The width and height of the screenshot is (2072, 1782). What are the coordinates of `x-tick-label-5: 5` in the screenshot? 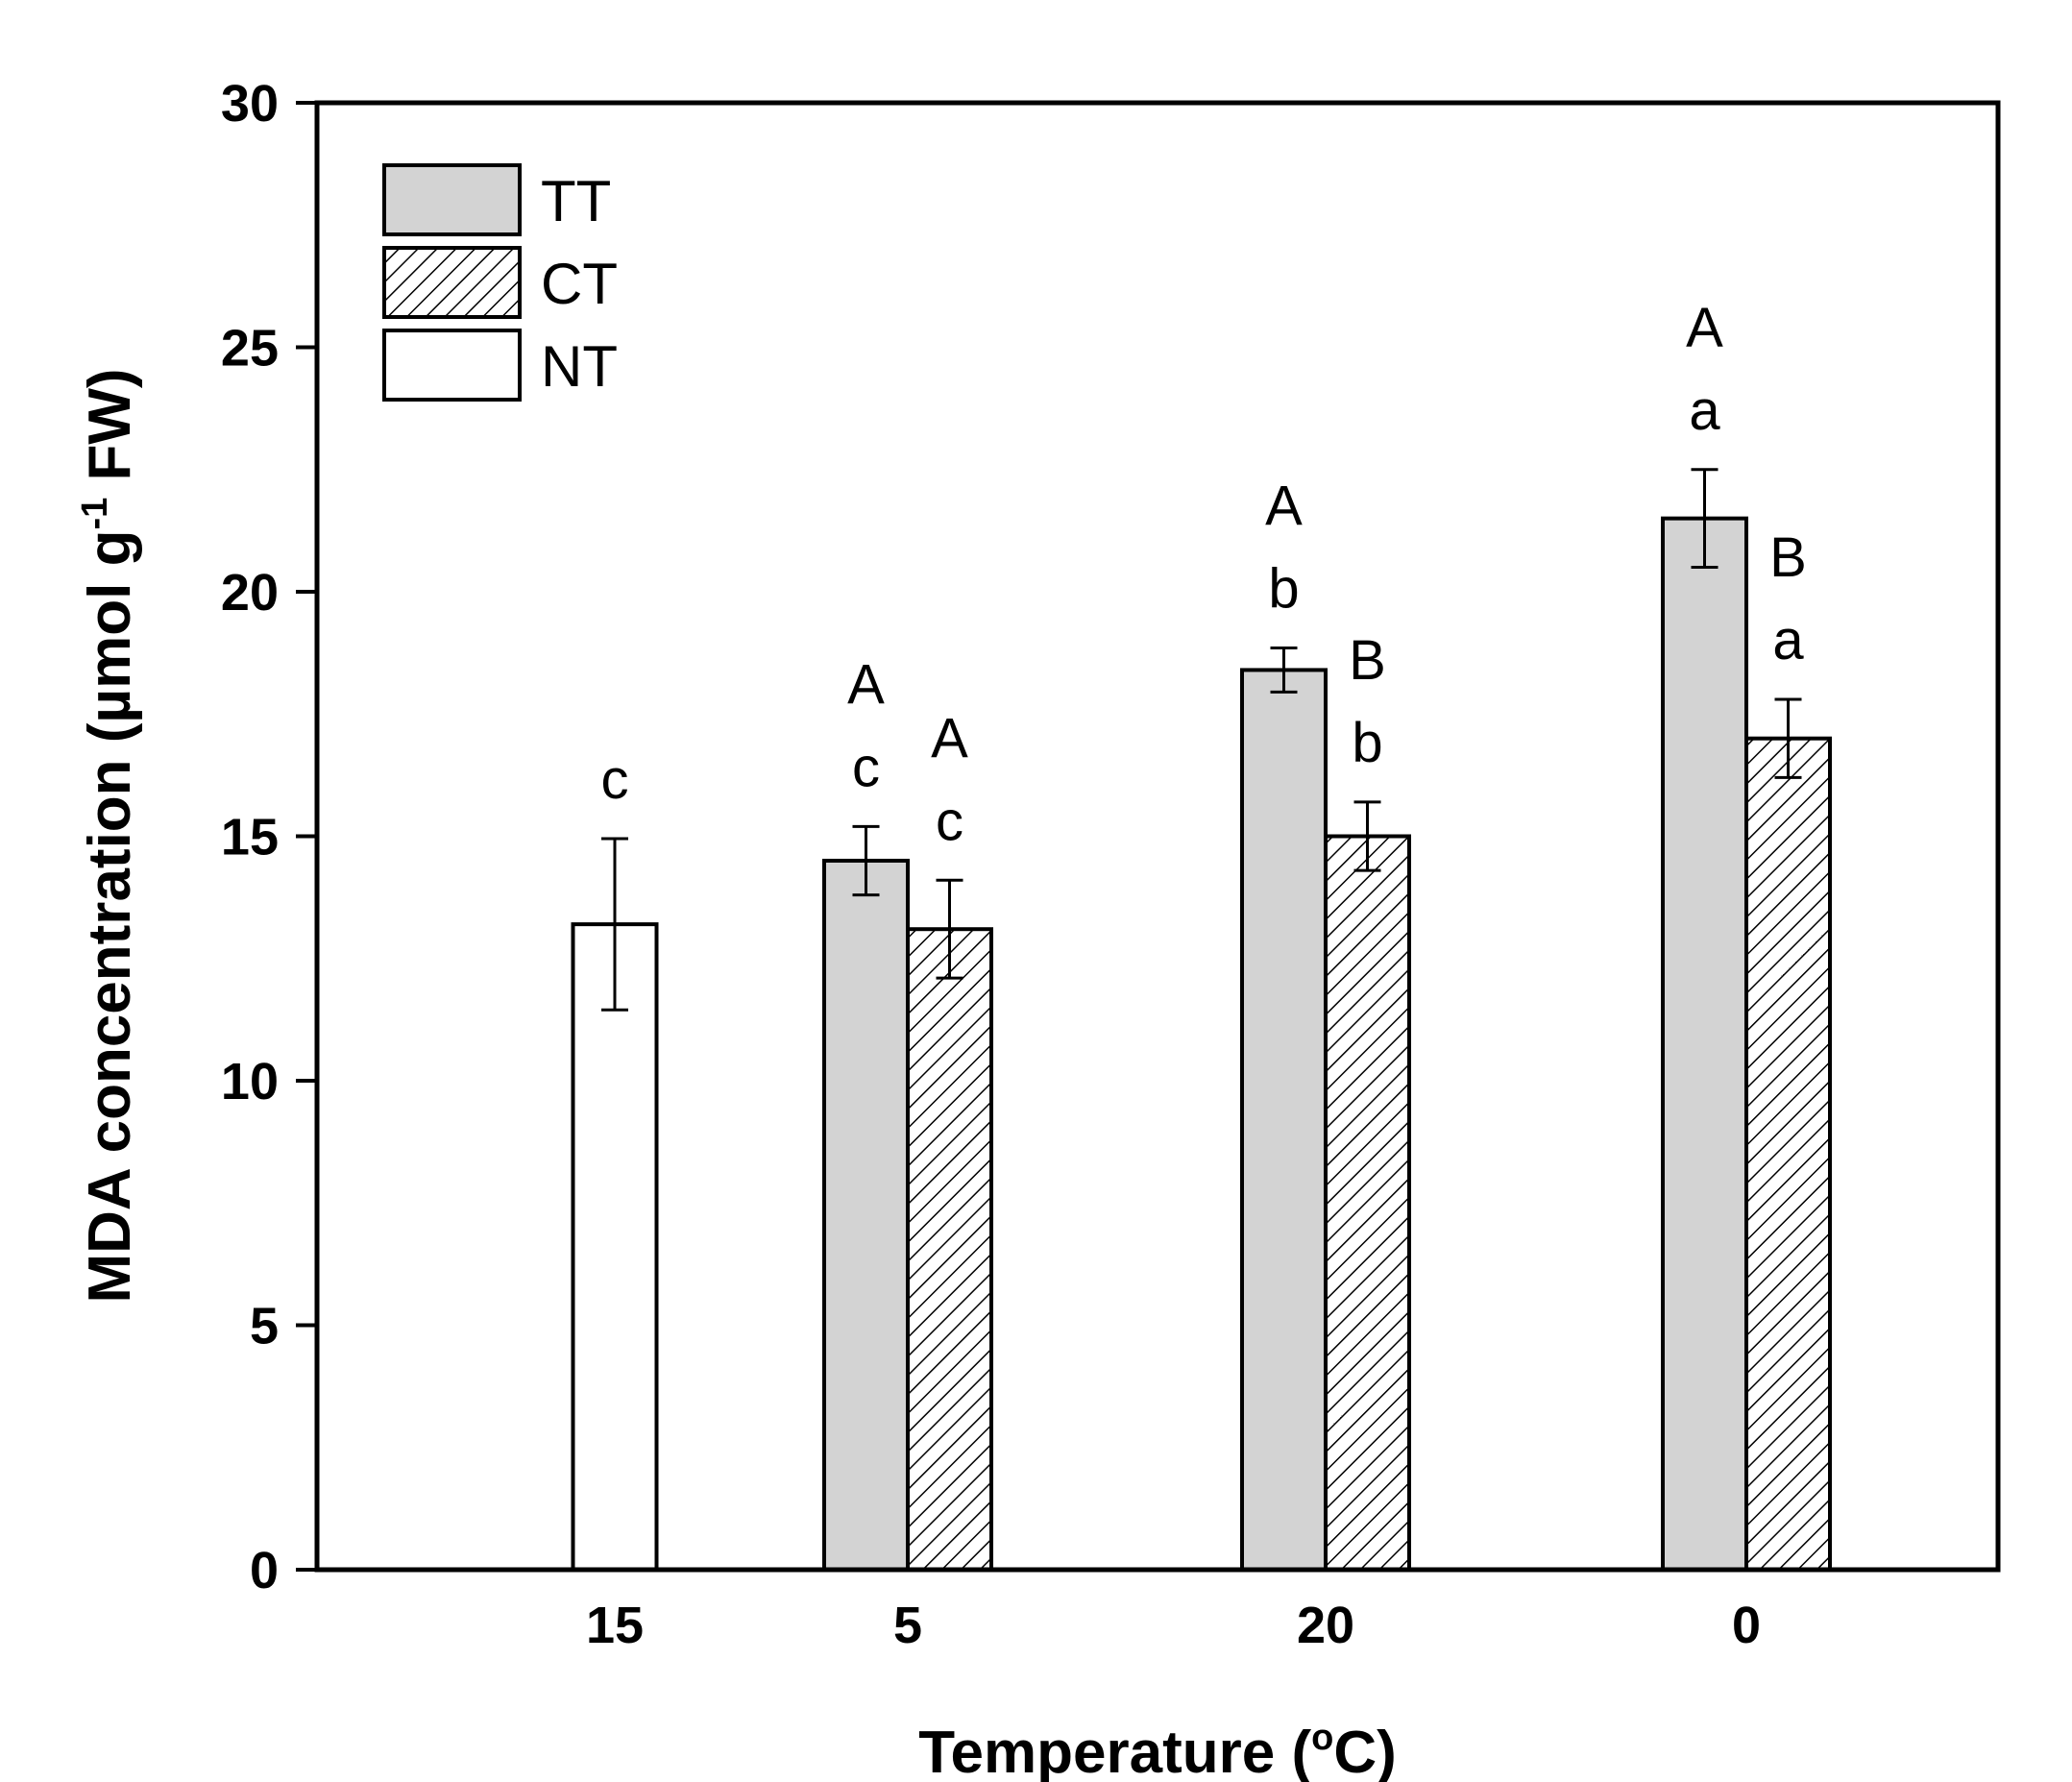 It's located at (907, 1625).